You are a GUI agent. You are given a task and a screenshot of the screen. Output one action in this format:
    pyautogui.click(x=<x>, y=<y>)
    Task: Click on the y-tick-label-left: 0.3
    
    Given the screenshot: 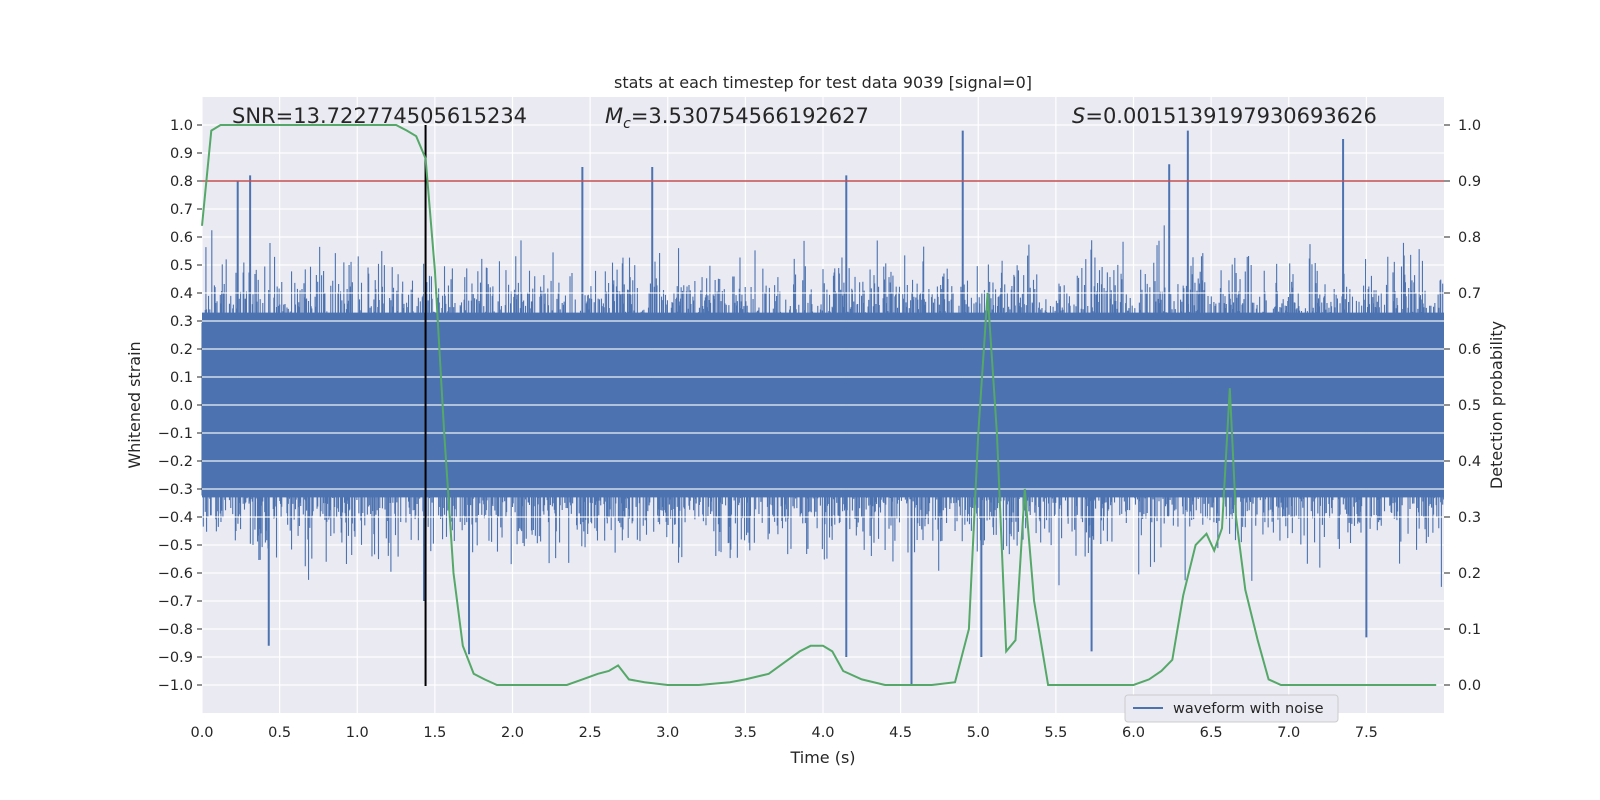 What is the action you would take?
    pyautogui.click(x=181, y=322)
    